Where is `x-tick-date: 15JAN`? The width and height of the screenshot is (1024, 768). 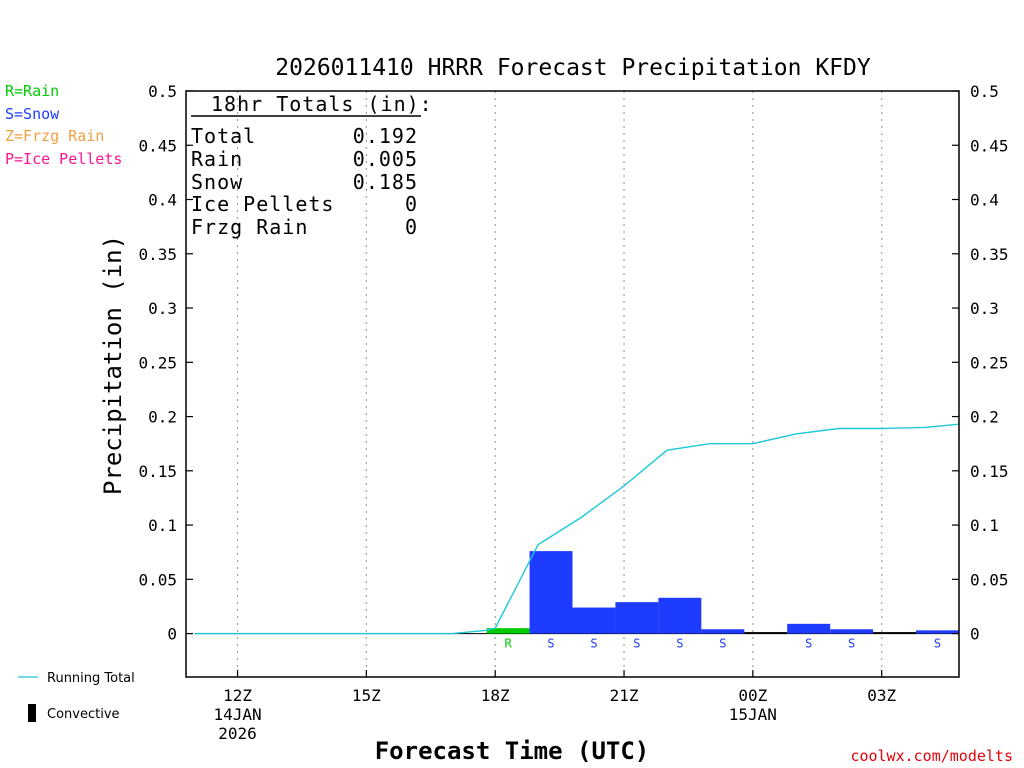 x-tick-date: 15JAN is located at coordinates (753, 714).